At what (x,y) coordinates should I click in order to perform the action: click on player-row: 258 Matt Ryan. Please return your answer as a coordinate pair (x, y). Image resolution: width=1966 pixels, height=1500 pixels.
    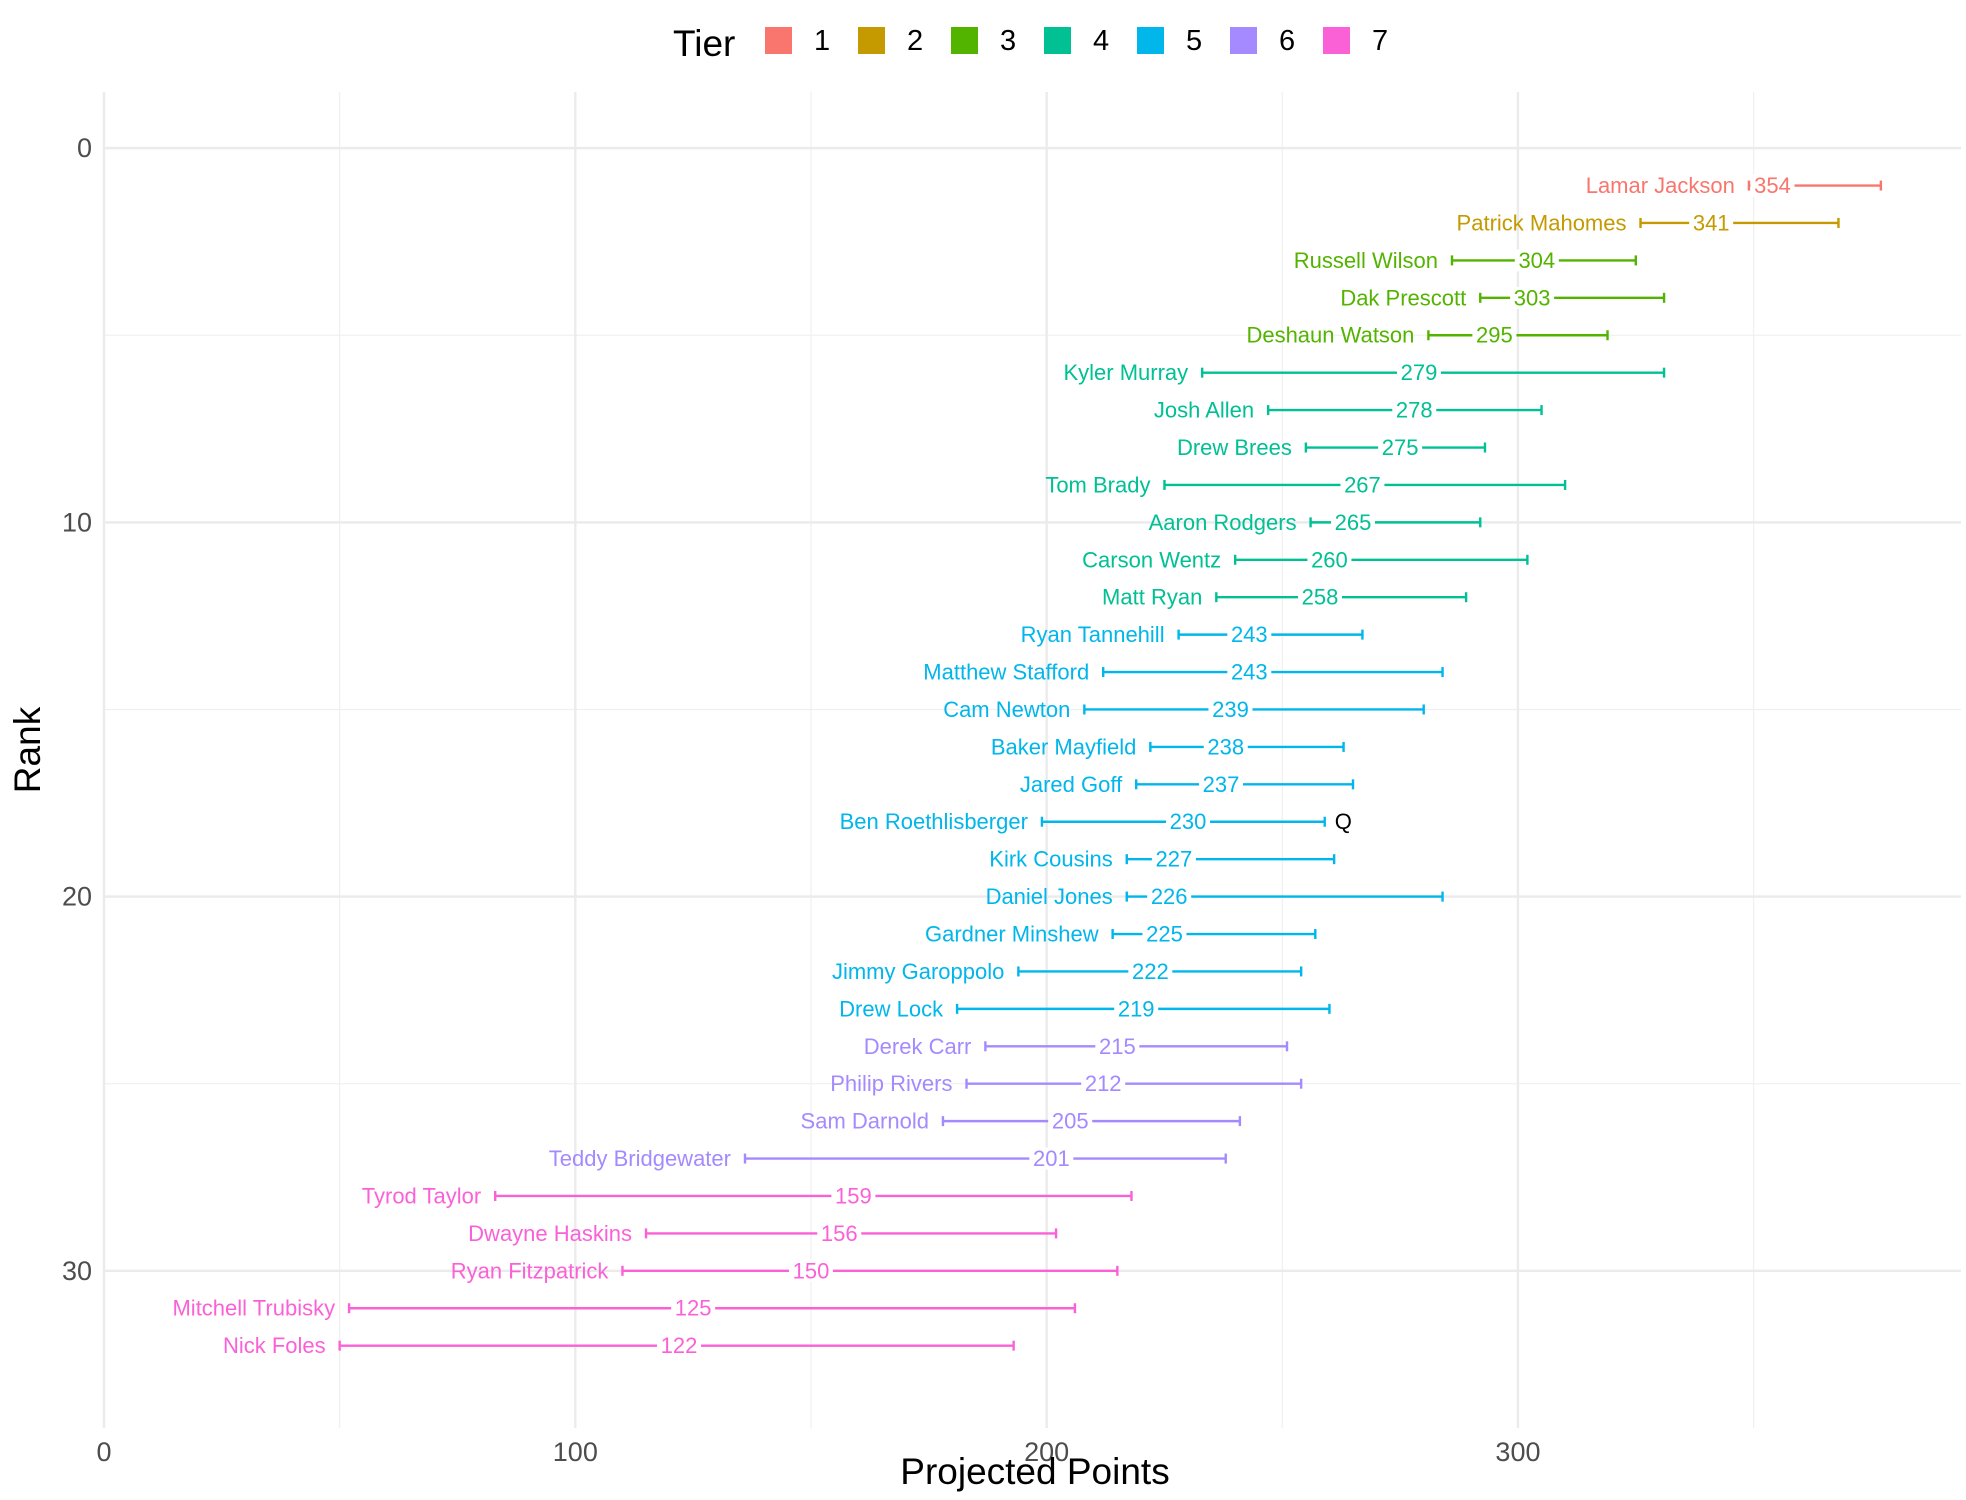
    Looking at the image, I should click on (1285, 597).